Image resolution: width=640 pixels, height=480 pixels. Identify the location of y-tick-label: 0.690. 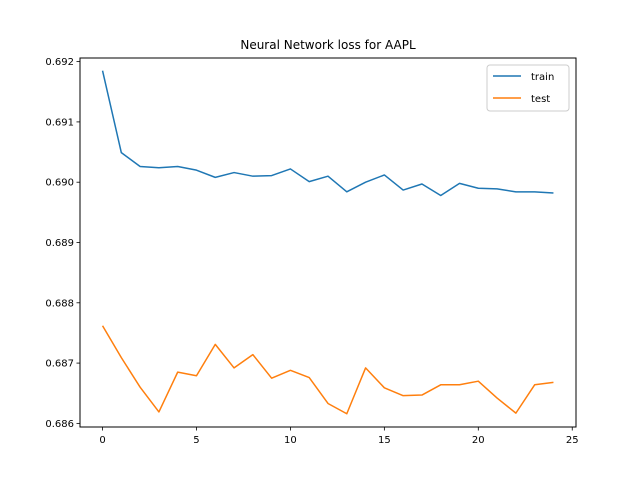
(59, 183).